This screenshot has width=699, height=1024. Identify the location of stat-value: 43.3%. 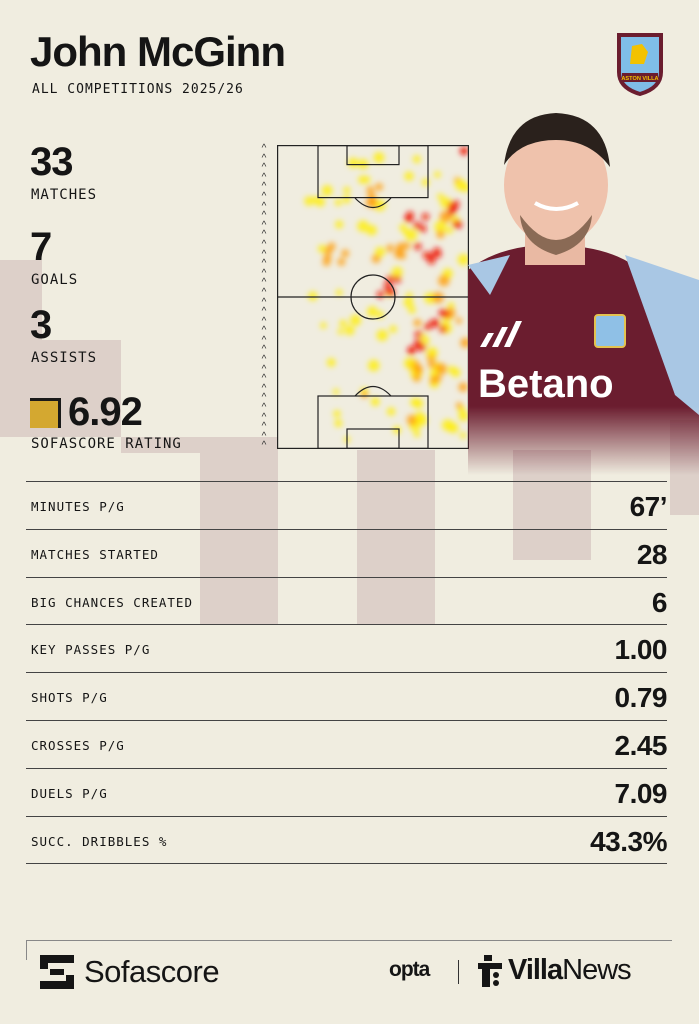
(628, 841).